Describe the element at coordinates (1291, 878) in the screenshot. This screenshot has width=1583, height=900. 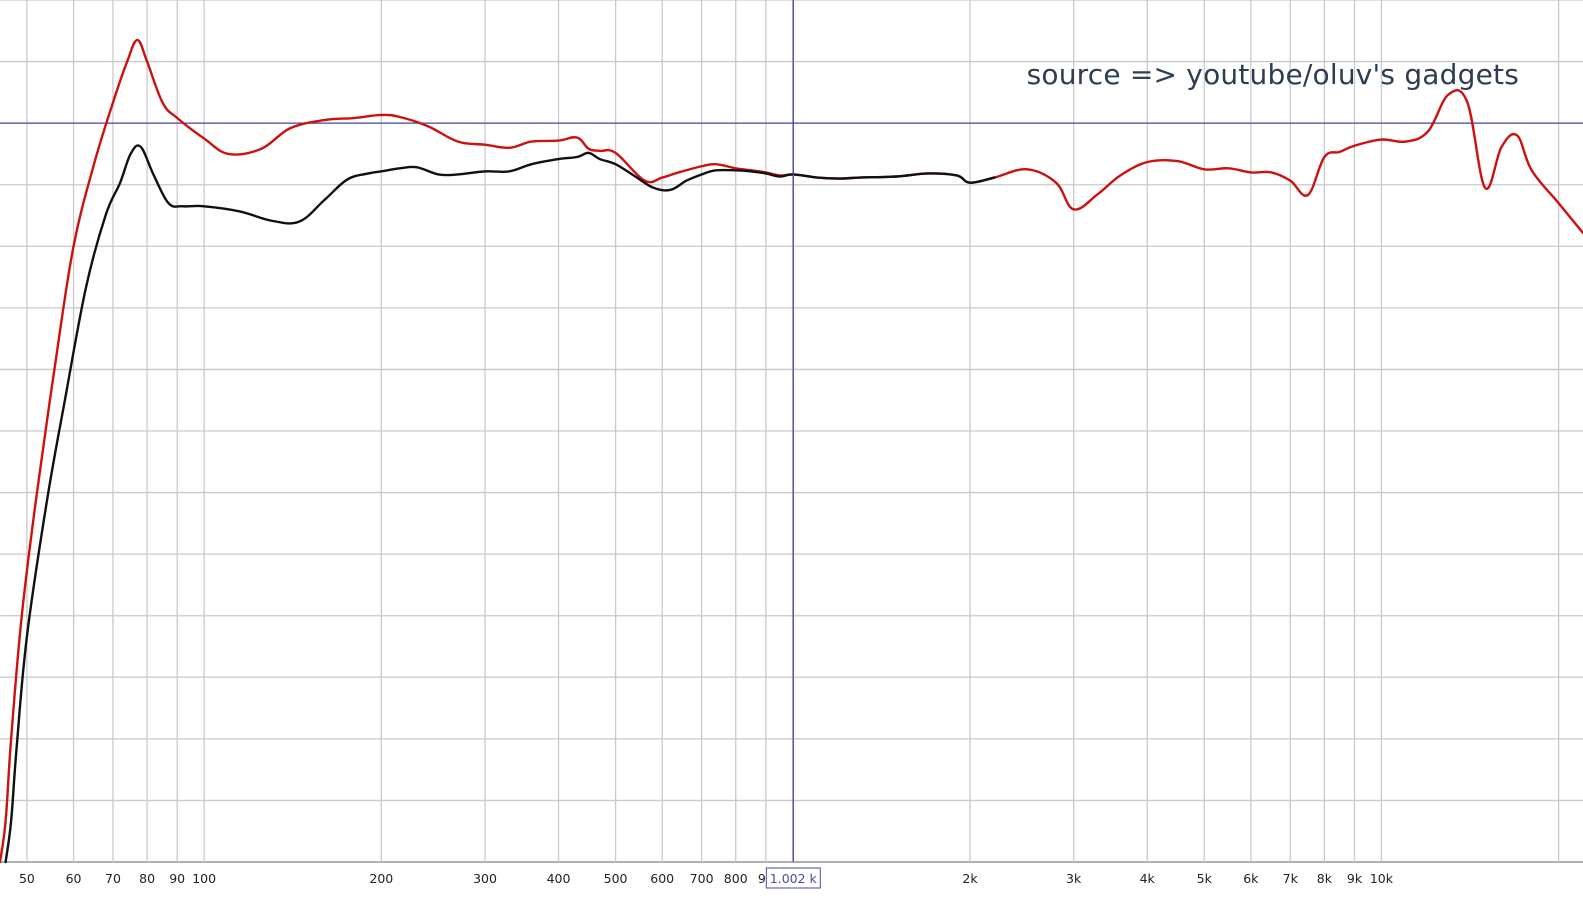
I see `x-tick-label: 7k` at that location.